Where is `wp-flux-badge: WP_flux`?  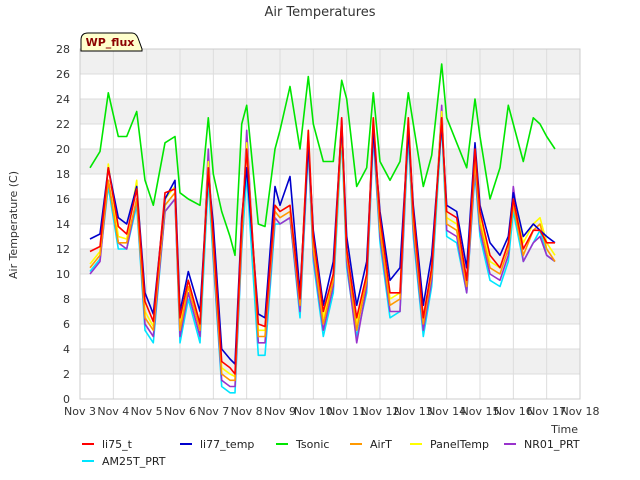 wp-flux-badge: WP_flux is located at coordinates (111, 42).